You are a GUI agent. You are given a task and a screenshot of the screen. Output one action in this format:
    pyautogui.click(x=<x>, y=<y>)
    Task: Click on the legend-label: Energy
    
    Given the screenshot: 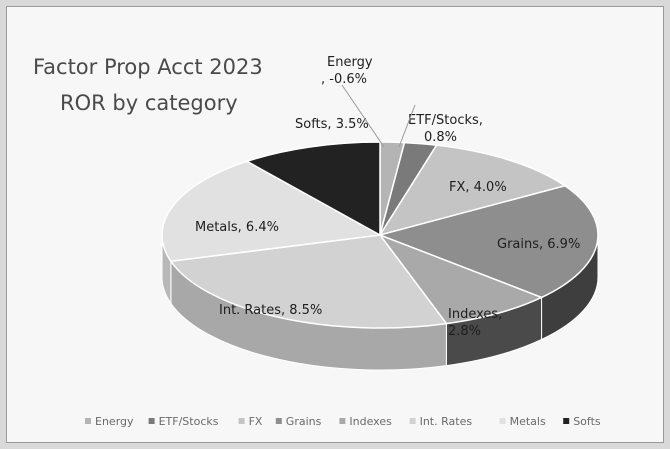 What is the action you would take?
    pyautogui.click(x=114, y=421)
    